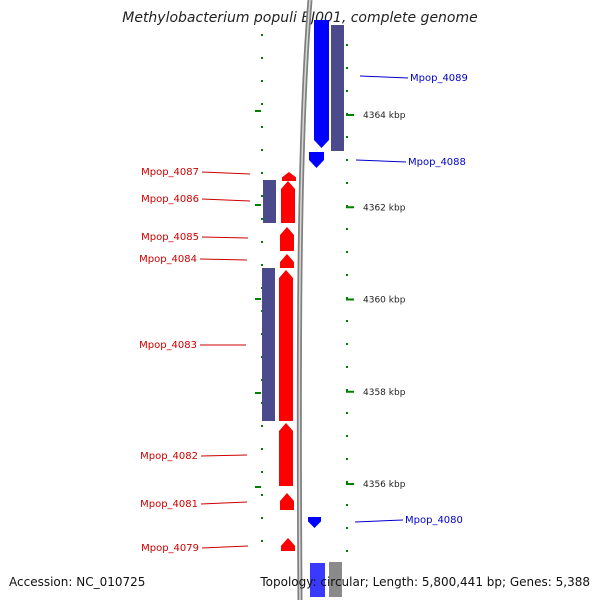 This screenshot has height=600, width=600. Describe the element at coordinates (384, 116) in the screenshot. I see `scale-label: 4364 kbp` at that location.